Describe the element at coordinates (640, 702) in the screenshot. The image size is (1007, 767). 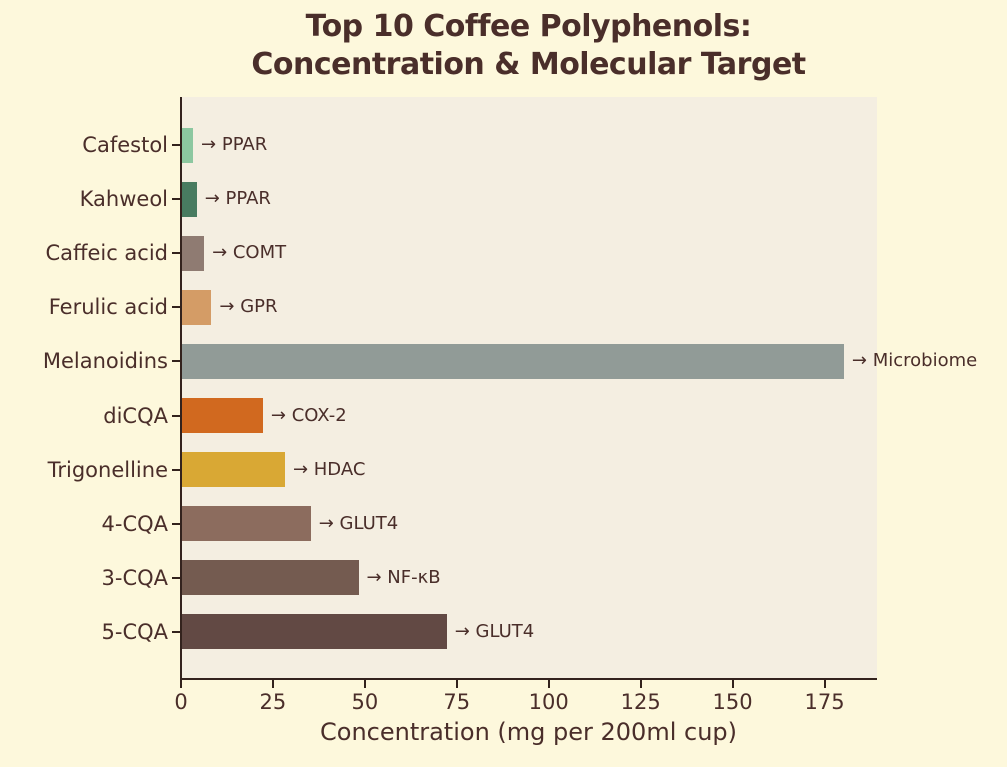
I see `x-tick-label-125: 125` at that location.